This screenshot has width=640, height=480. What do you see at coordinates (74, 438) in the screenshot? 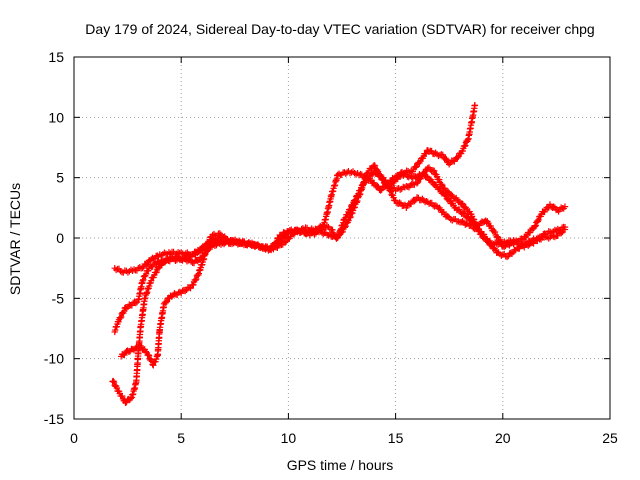
I see `x-tick-label: 0` at bounding box center [74, 438].